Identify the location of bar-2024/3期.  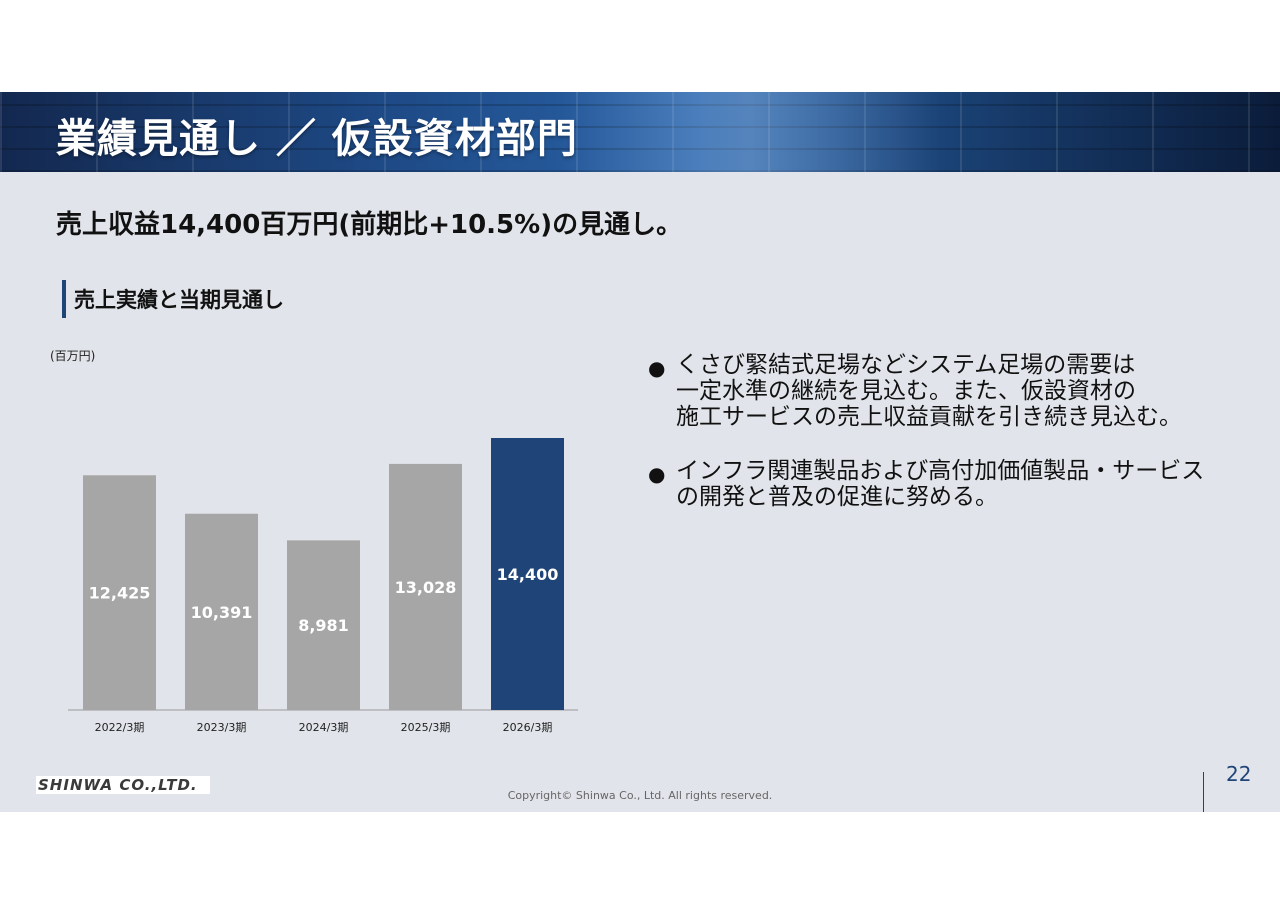
(323, 625).